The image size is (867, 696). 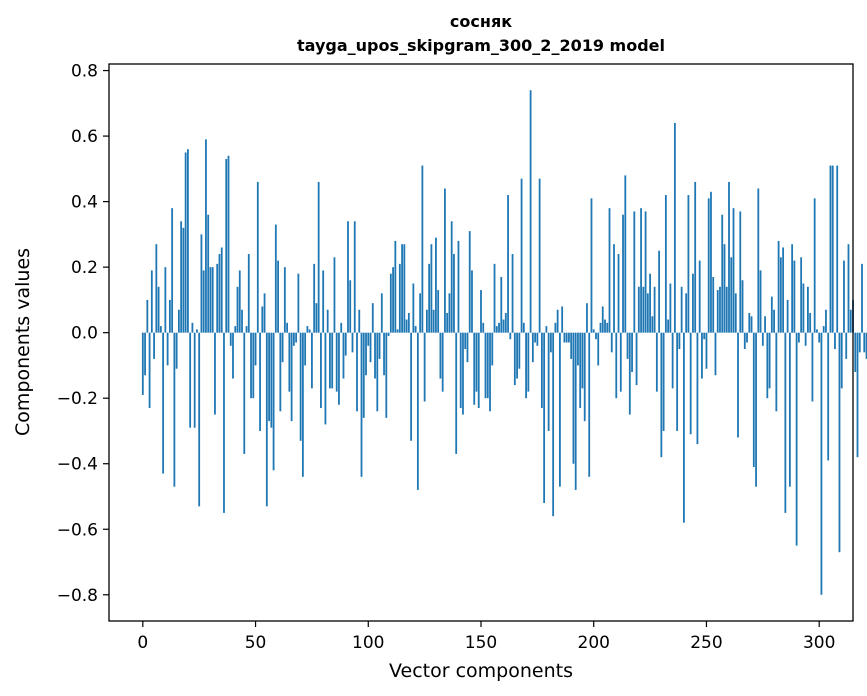 What do you see at coordinates (77, 596) in the screenshot?
I see `y-tick-label: −0.8` at bounding box center [77, 596].